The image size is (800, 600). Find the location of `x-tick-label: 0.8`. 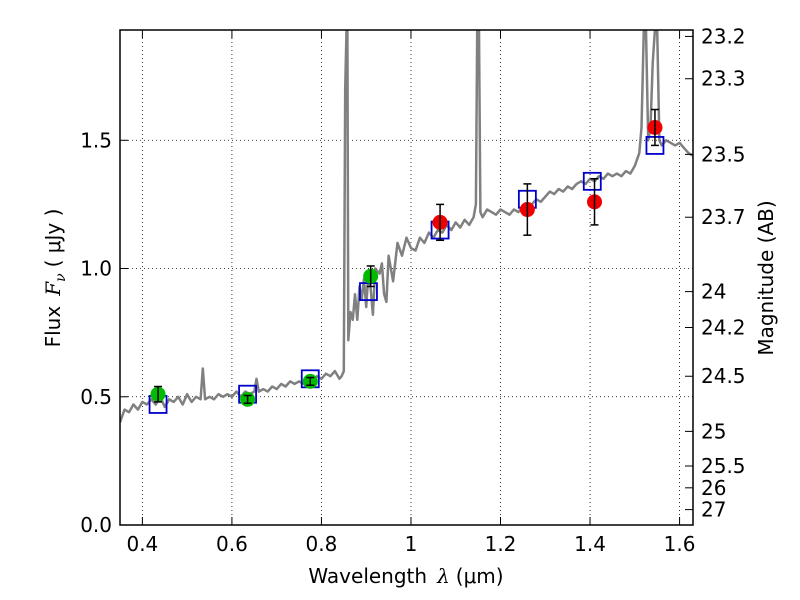

x-tick-label: 0.8 is located at coordinates (322, 544).